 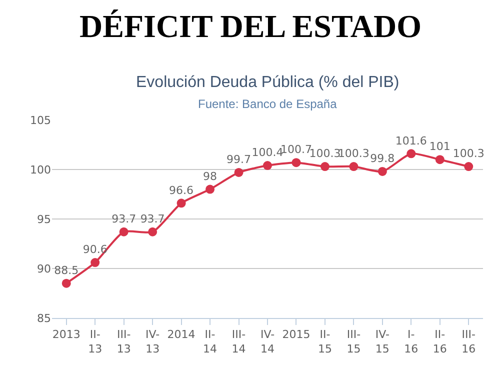 I want to click on x-tick-label: III-15, so click(x=353, y=342).